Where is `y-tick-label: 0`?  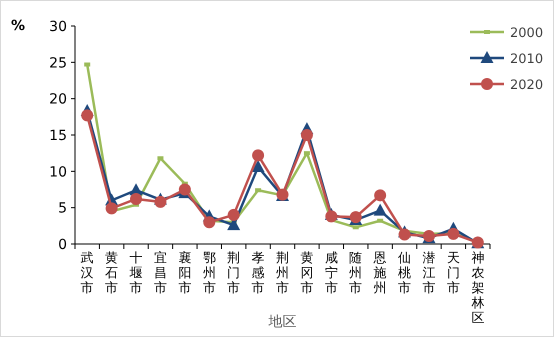 y-tick-label: 0 is located at coordinates (62, 245).